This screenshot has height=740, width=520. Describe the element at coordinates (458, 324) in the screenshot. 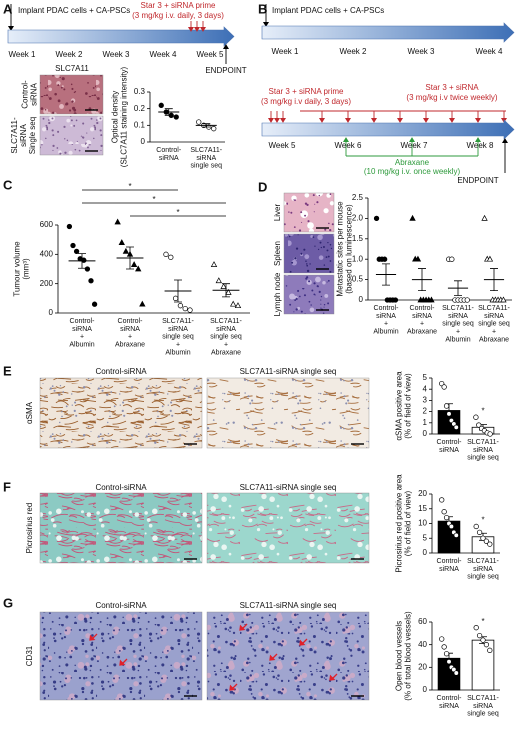

I see `x-tick-label: SLC7A11-siRNA single seq + Albumin` at that location.